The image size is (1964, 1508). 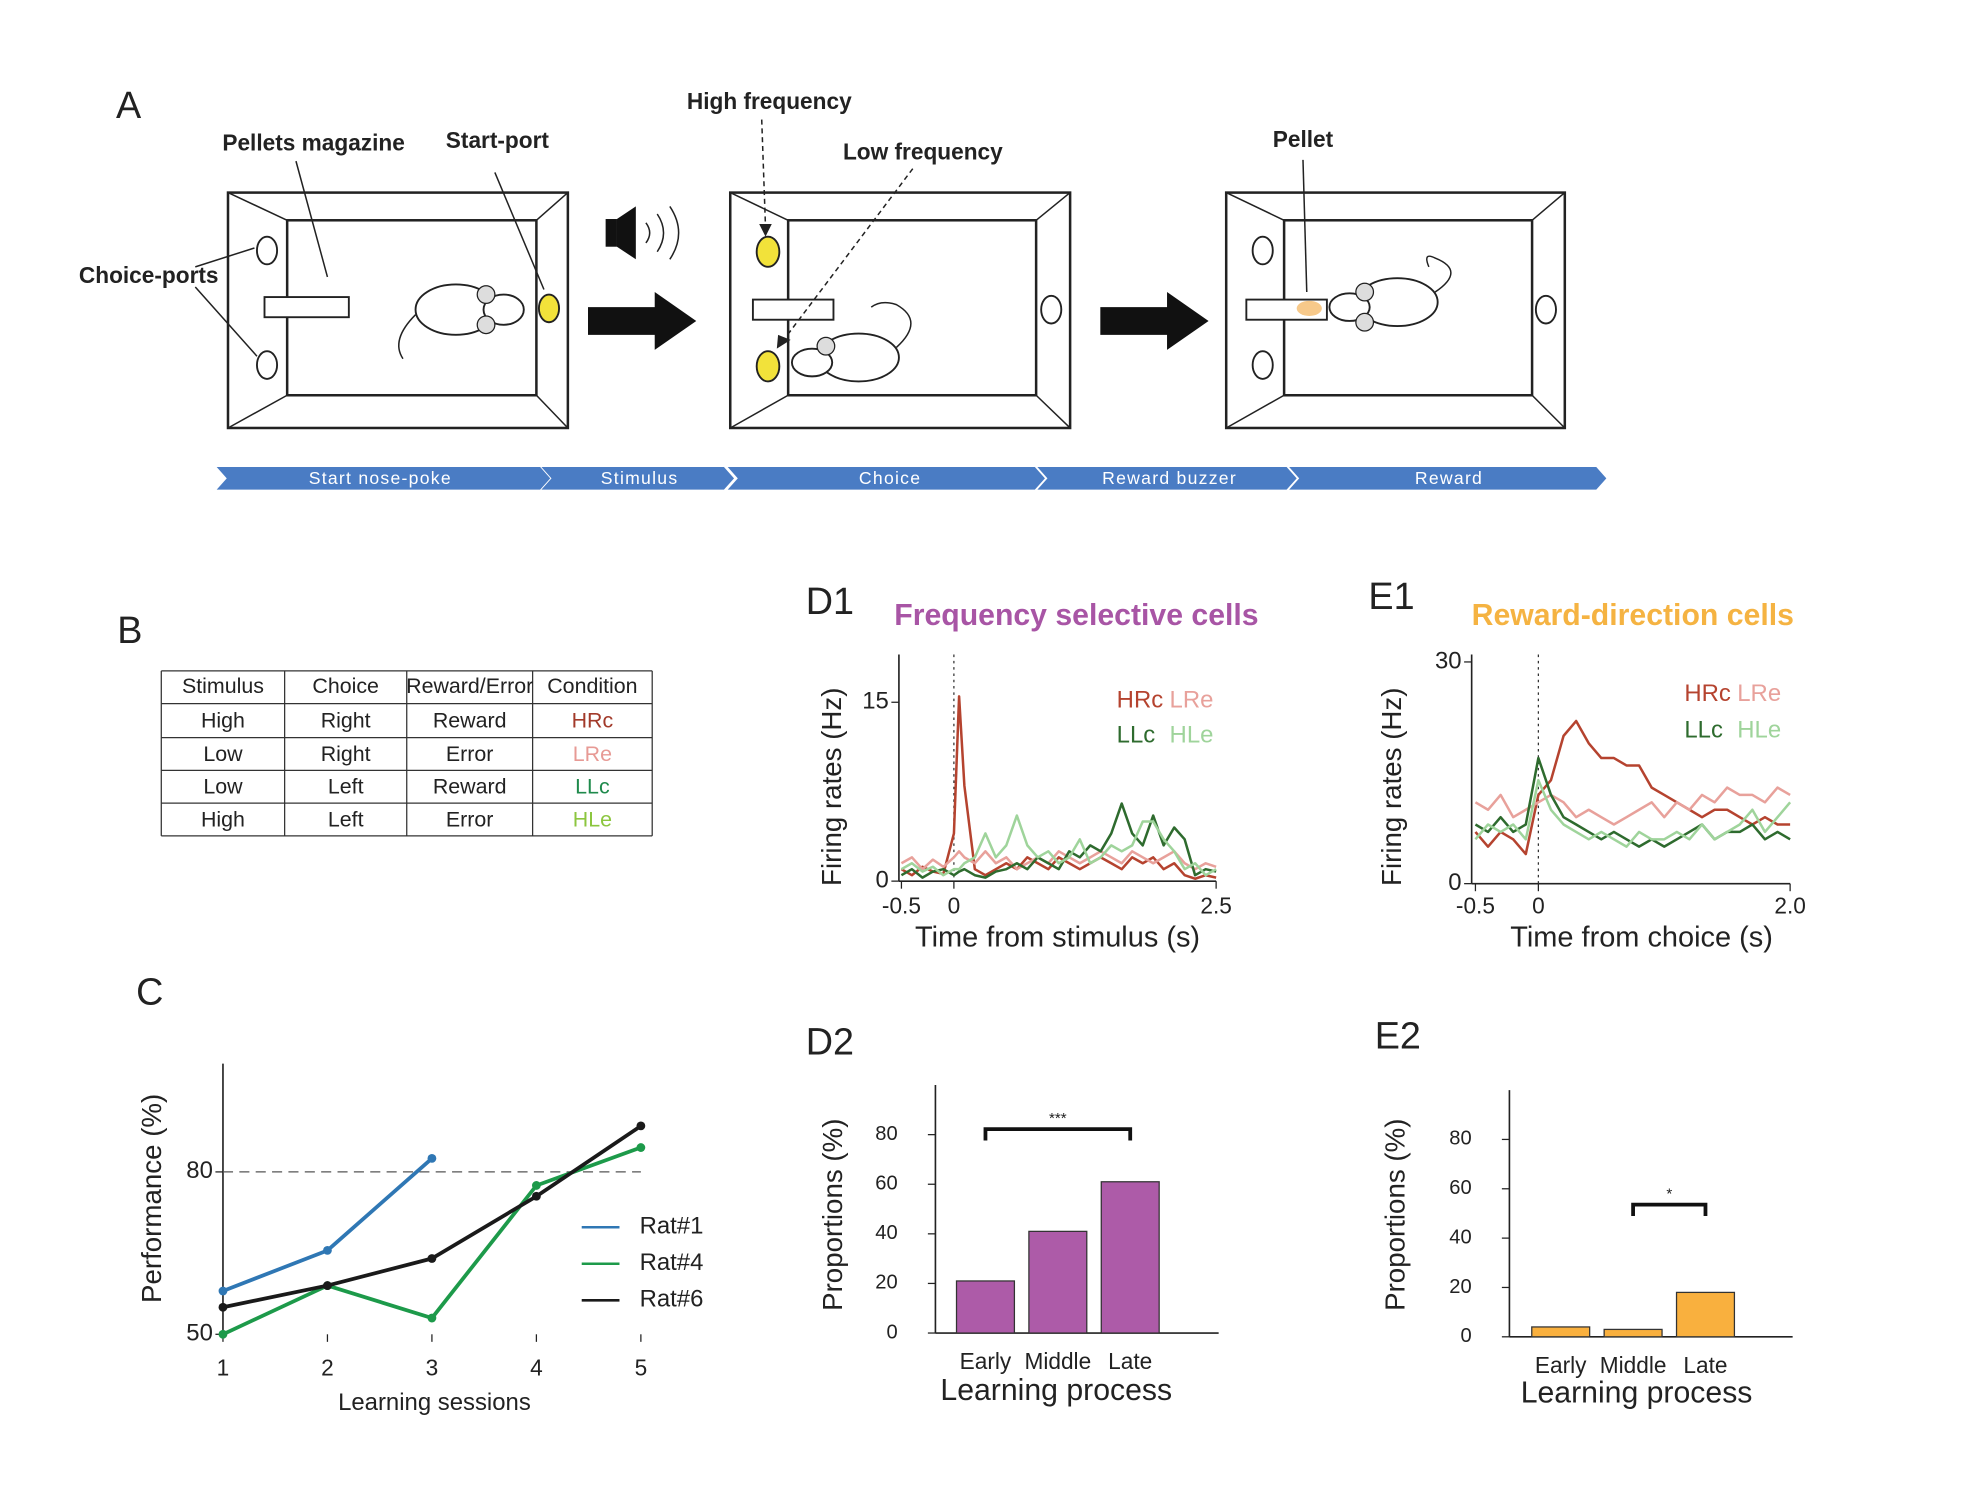 I want to click on speaker, so click(x=642, y=233).